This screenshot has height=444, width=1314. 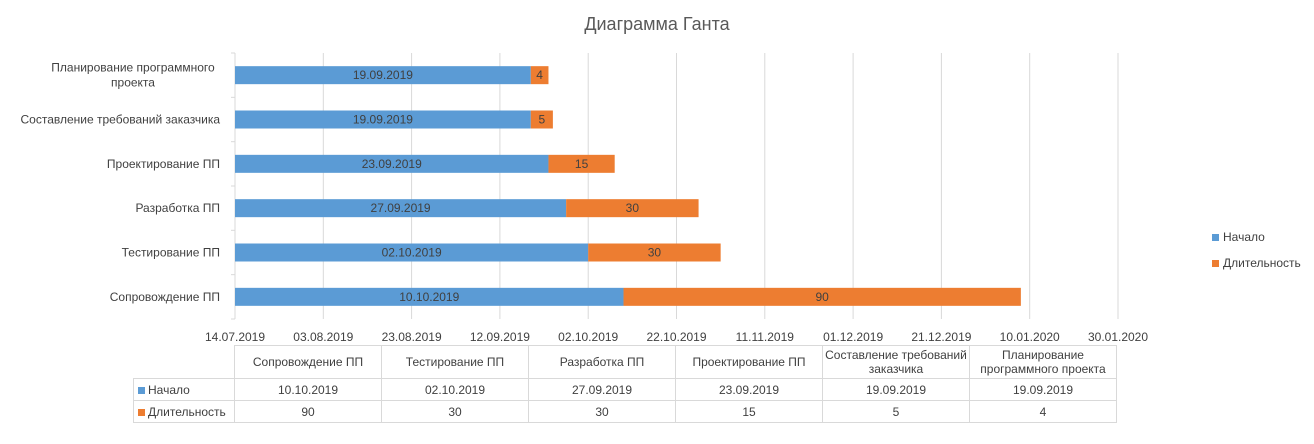 I want to click on legend-swatch-duration, so click(x=1215, y=264).